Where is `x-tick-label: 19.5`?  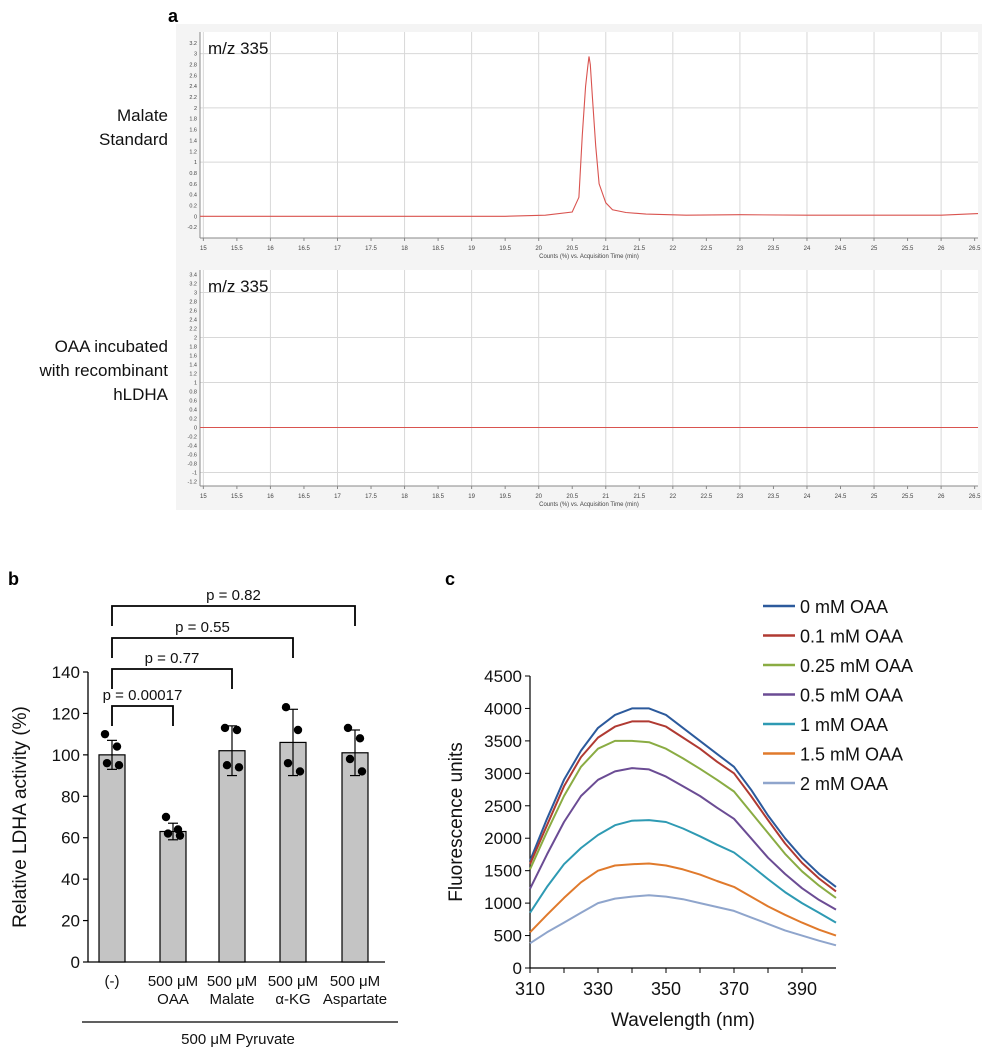
x-tick-label: 19.5 is located at coordinates (505, 249).